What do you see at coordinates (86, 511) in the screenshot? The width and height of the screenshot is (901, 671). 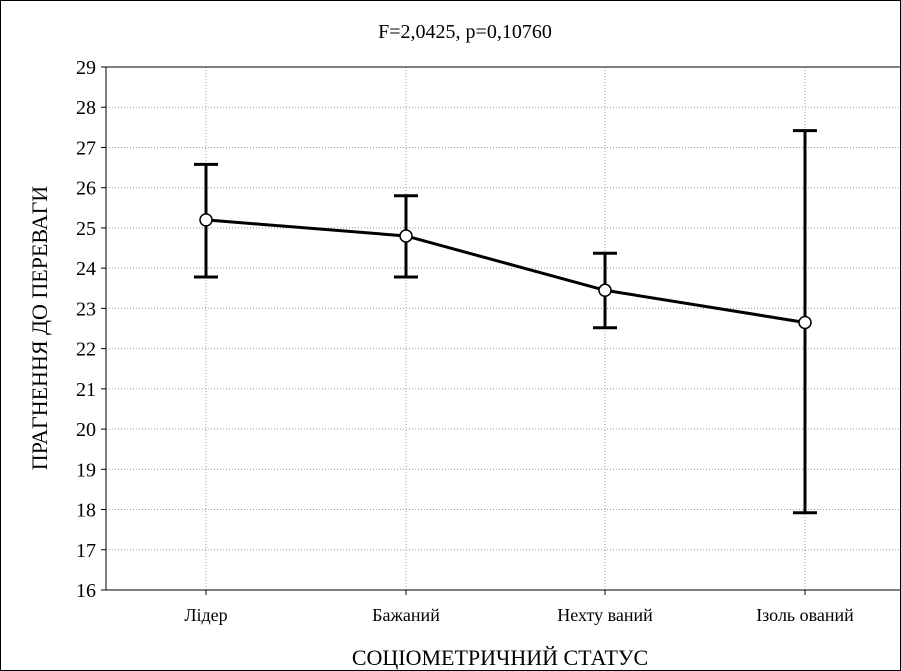 I see `y-tick-label: 18` at bounding box center [86, 511].